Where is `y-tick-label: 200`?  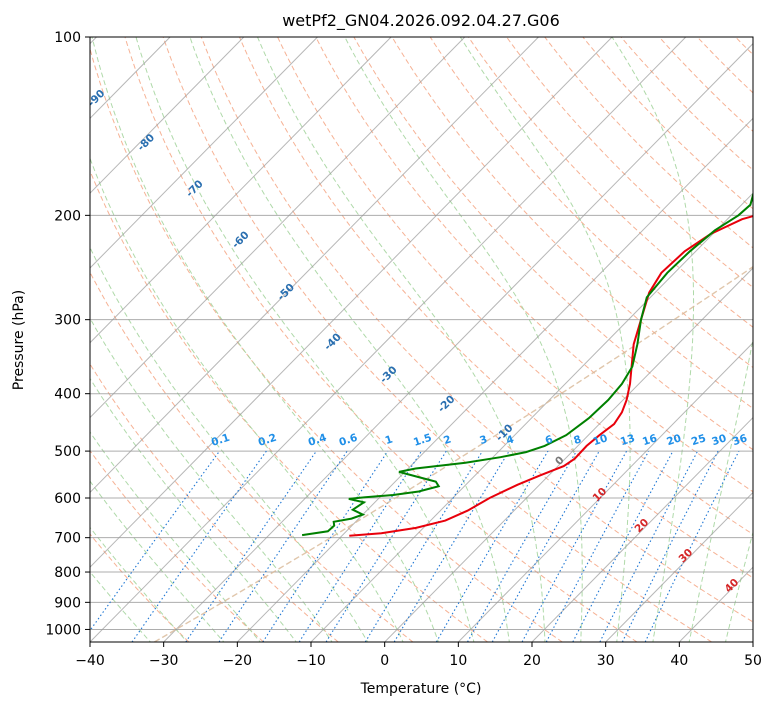
y-tick-label: 200 is located at coordinates (67, 216).